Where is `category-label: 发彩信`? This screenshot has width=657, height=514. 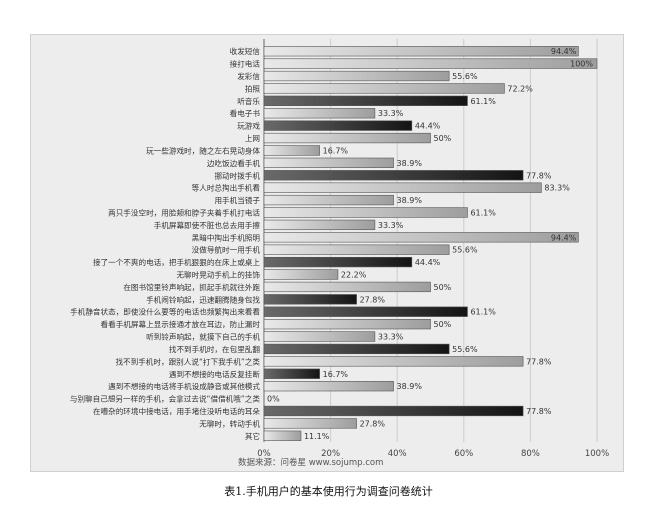 category-label: 发彩信 is located at coordinates (248, 76).